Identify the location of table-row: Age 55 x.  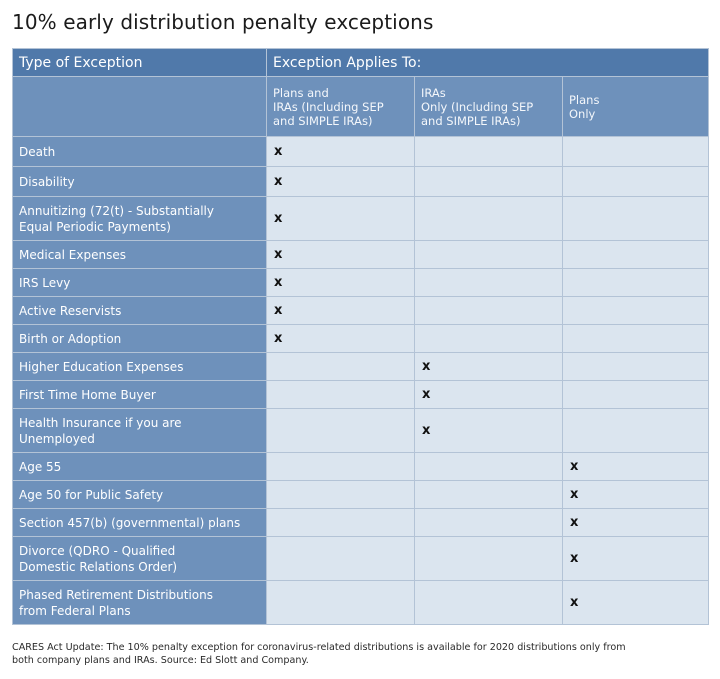
(360, 466).